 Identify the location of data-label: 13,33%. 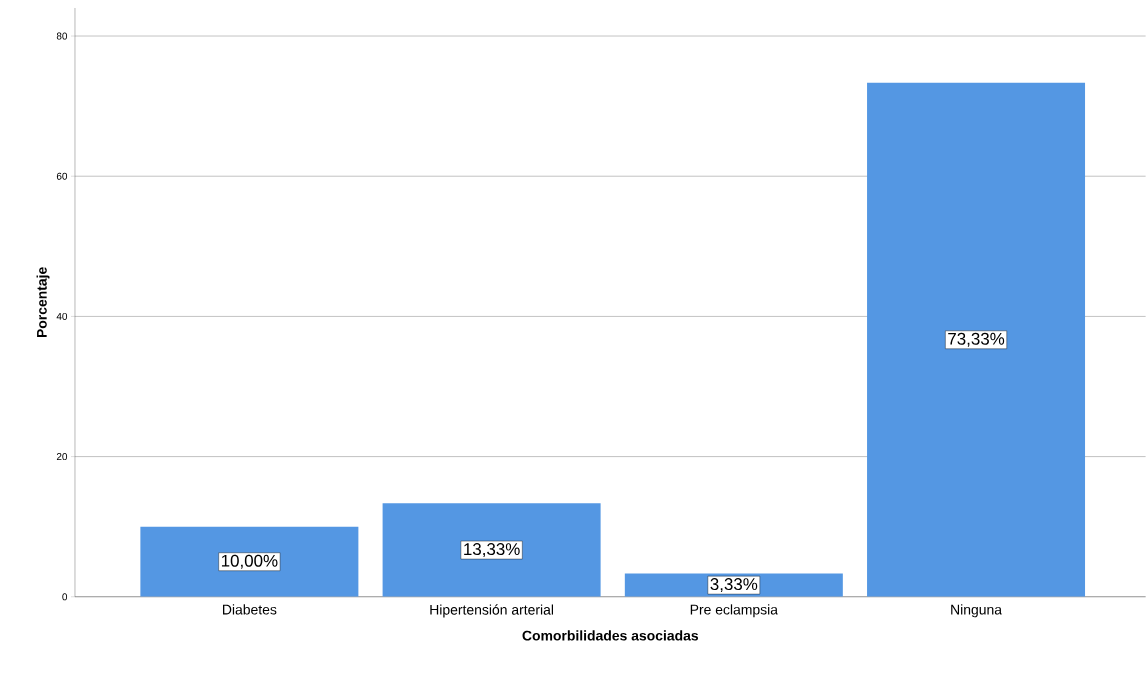
(492, 550).